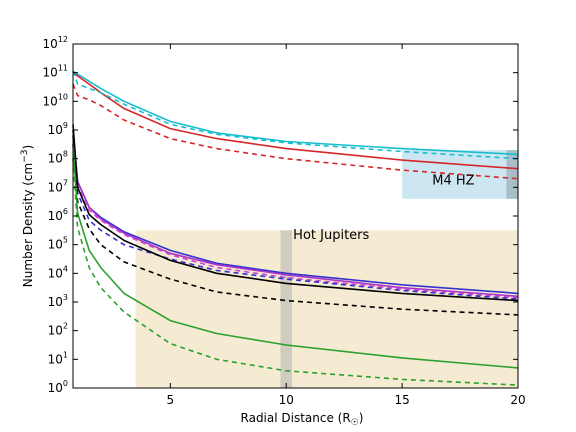  What do you see at coordinates (453, 180) in the screenshot?
I see `annotation-1: M4 HZ` at bounding box center [453, 180].